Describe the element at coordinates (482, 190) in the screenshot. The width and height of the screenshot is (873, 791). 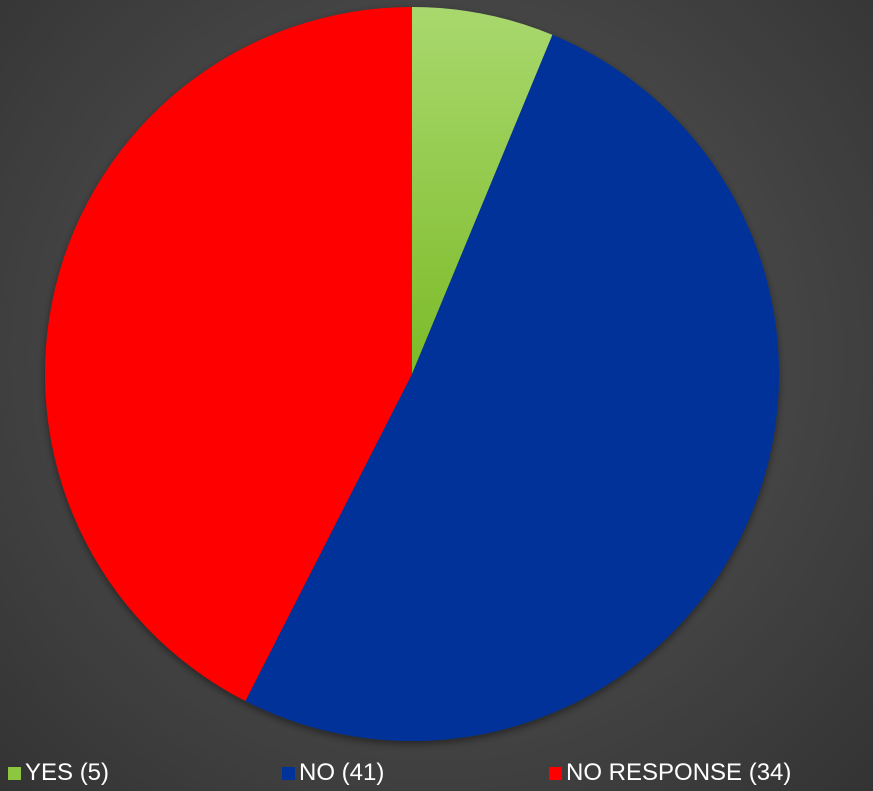
I see `pie-slice-yes` at that location.